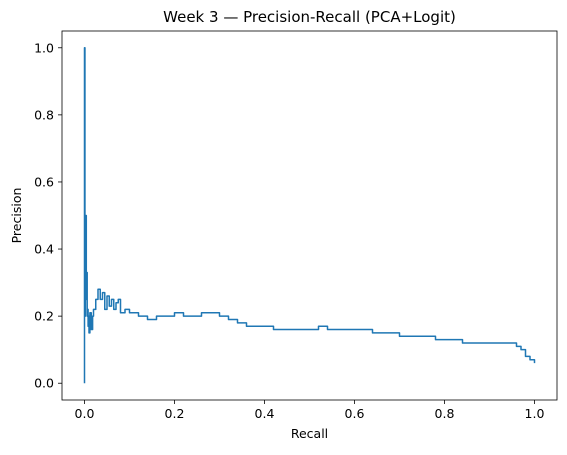 This screenshot has width=567, height=455. Describe the element at coordinates (535, 413) in the screenshot. I see `x-tick-label: 1.0` at that location.